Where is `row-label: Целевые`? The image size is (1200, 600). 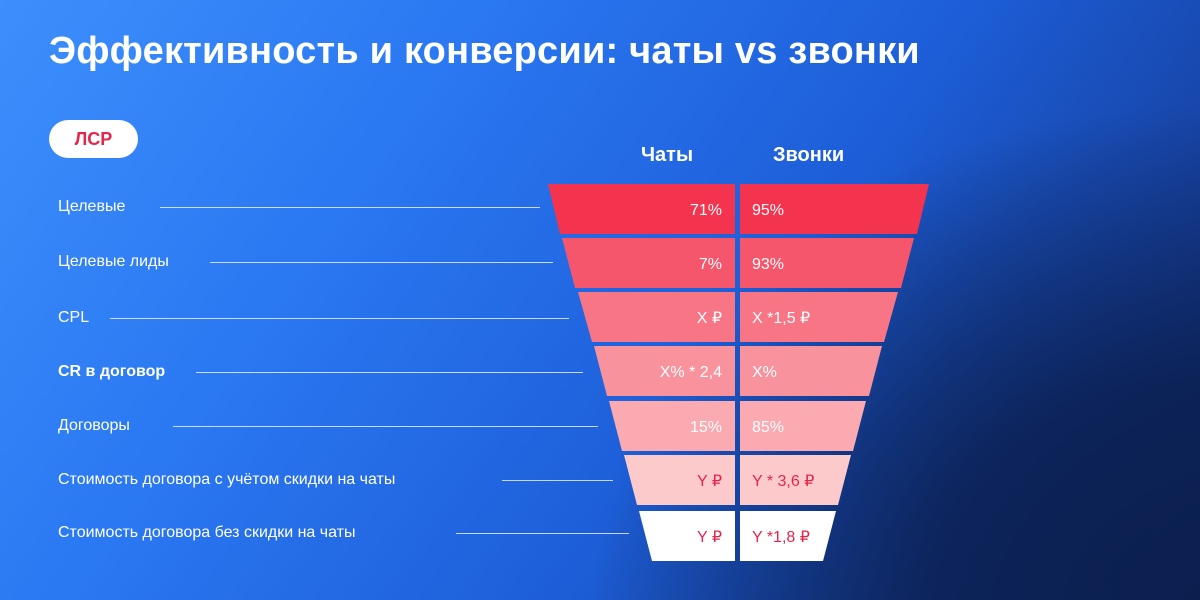 row-label: Целевые is located at coordinates (92, 206).